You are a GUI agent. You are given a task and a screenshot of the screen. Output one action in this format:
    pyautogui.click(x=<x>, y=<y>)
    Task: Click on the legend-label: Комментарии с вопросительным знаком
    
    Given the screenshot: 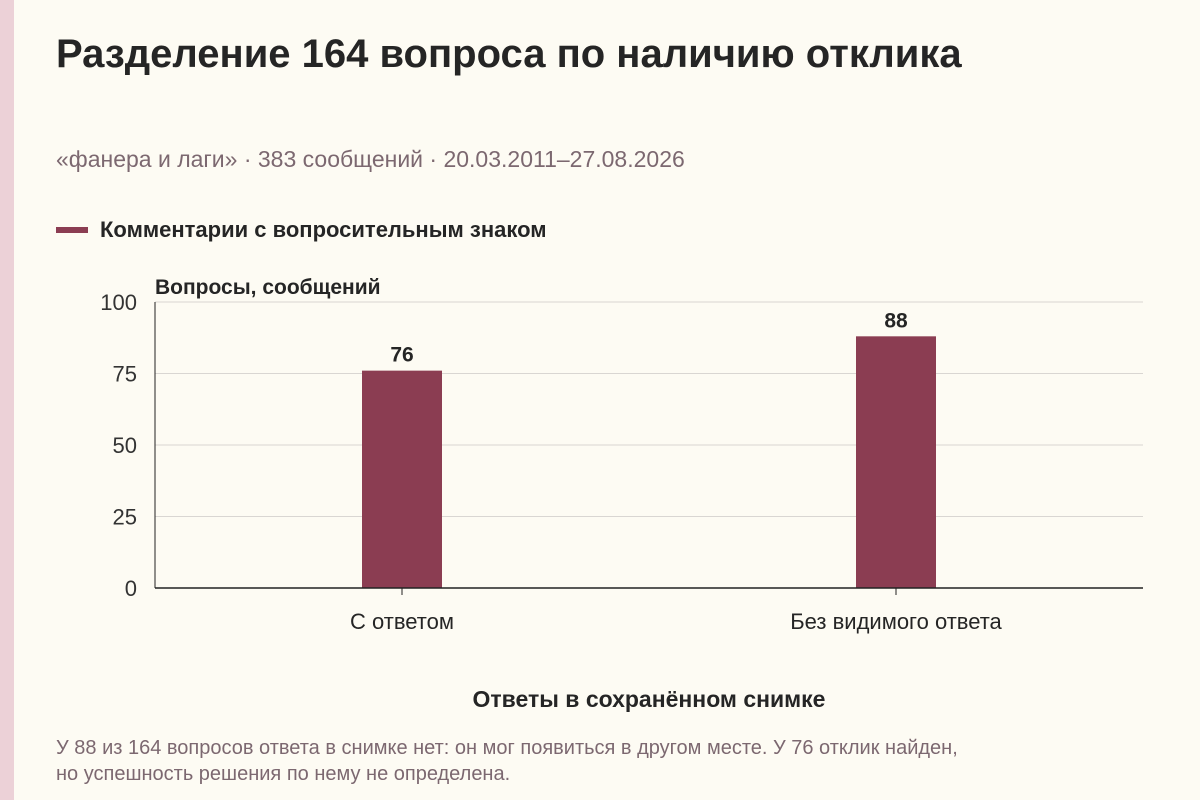 What is the action you would take?
    pyautogui.click(x=323, y=229)
    